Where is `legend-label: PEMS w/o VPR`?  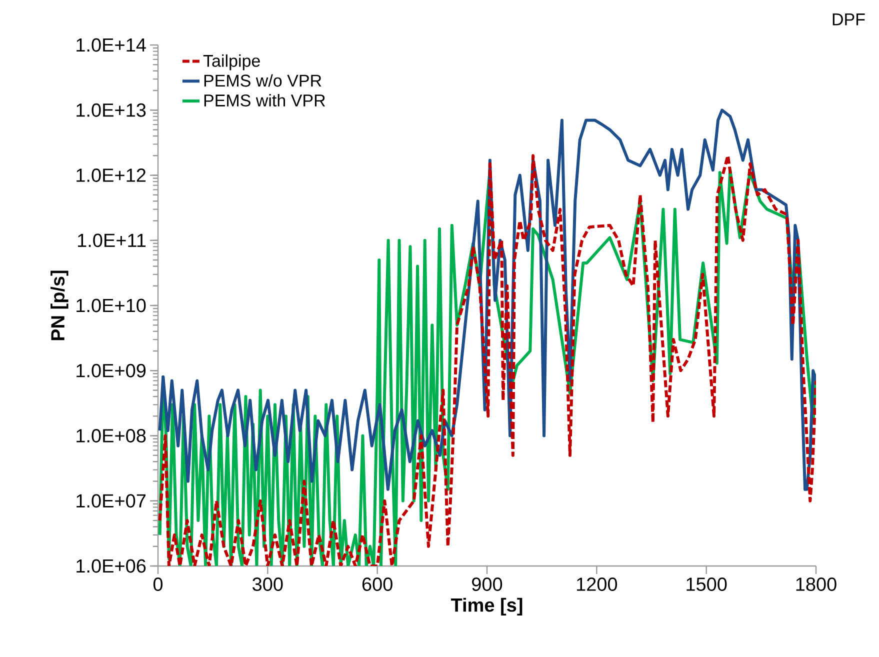 legend-label: PEMS w/o VPR is located at coordinates (263, 80).